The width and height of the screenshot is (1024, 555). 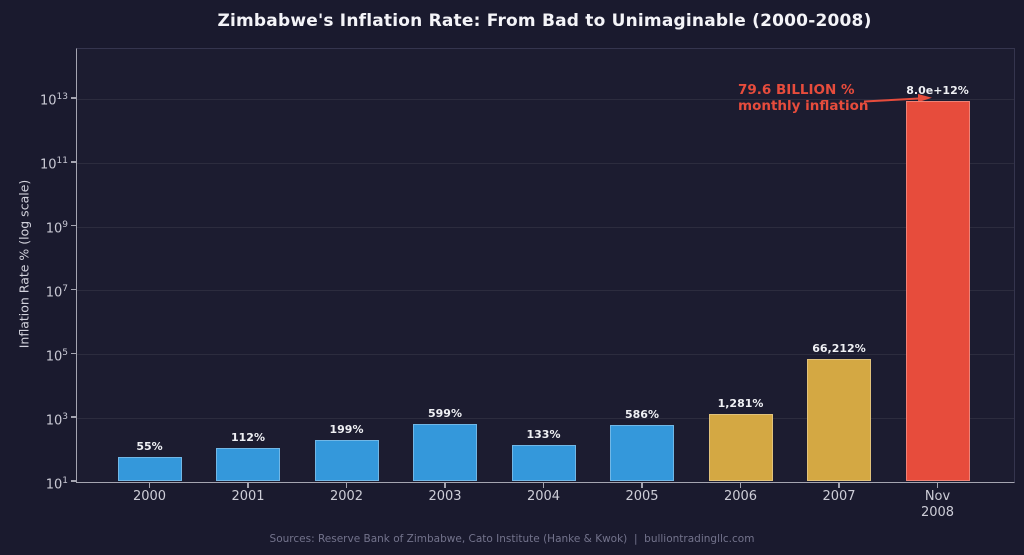 I want to click on y-tick-label-10e3: 10³, so click(x=56, y=419).